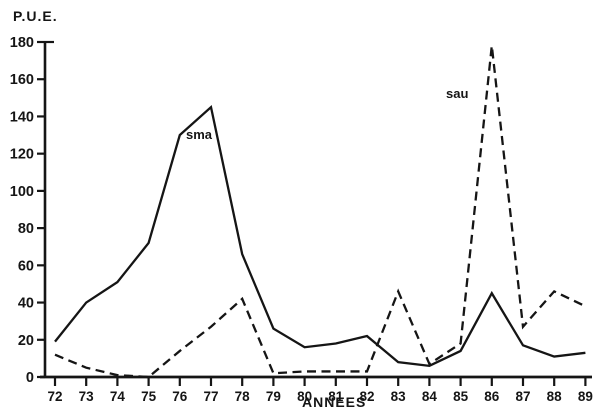  Describe the element at coordinates (273, 396) in the screenshot. I see `x-tick-label: 79` at that location.